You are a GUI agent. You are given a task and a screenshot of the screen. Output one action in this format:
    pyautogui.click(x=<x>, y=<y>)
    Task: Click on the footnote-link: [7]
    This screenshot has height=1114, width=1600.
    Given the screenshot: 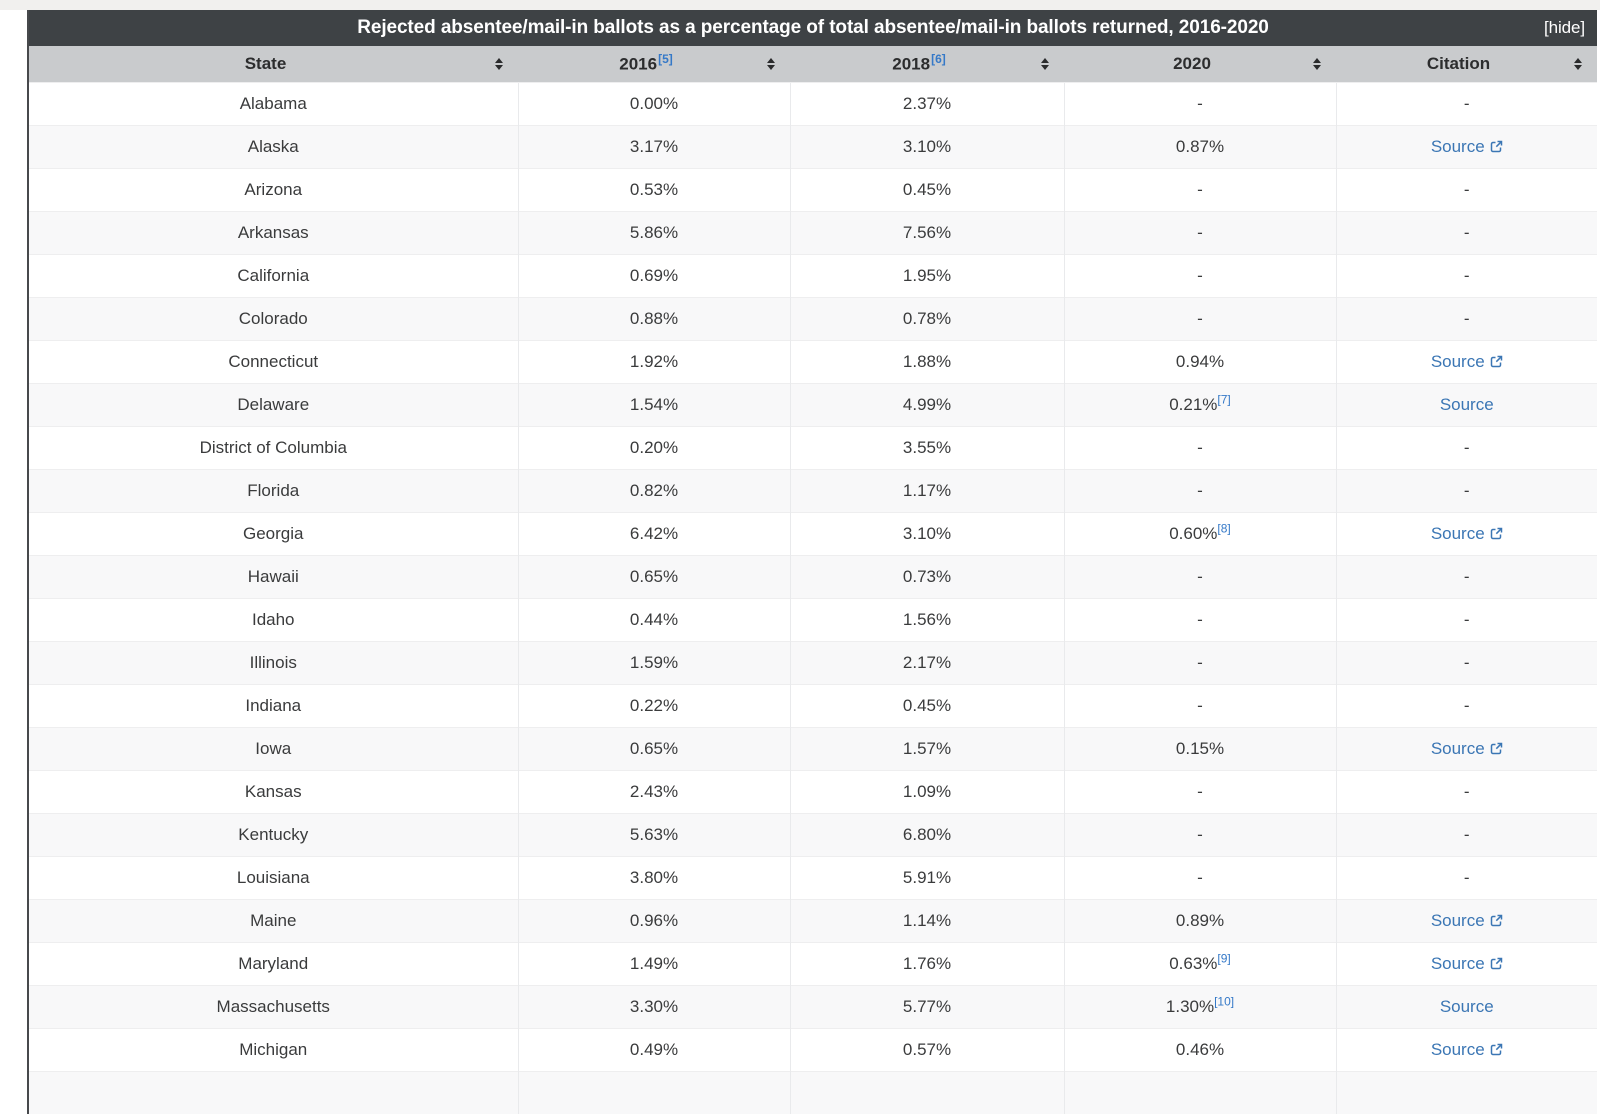 What is the action you would take?
    pyautogui.click(x=1224, y=398)
    